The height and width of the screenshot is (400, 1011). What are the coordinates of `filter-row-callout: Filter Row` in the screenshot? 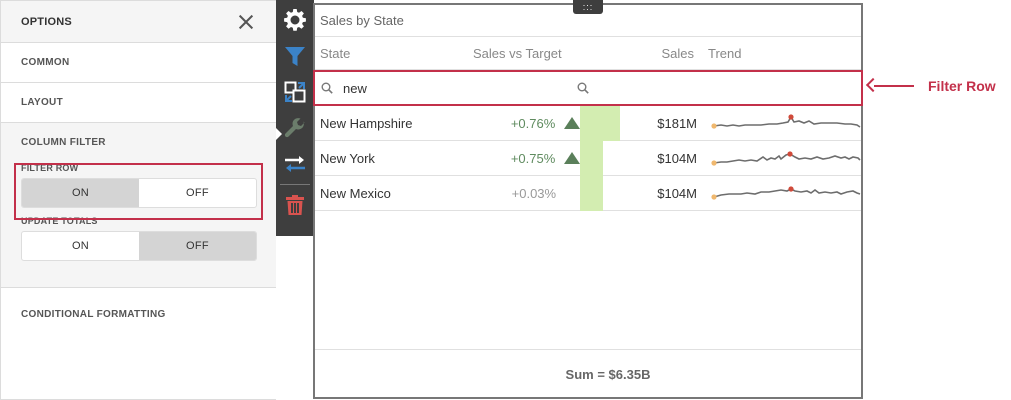 It's located at (930, 86).